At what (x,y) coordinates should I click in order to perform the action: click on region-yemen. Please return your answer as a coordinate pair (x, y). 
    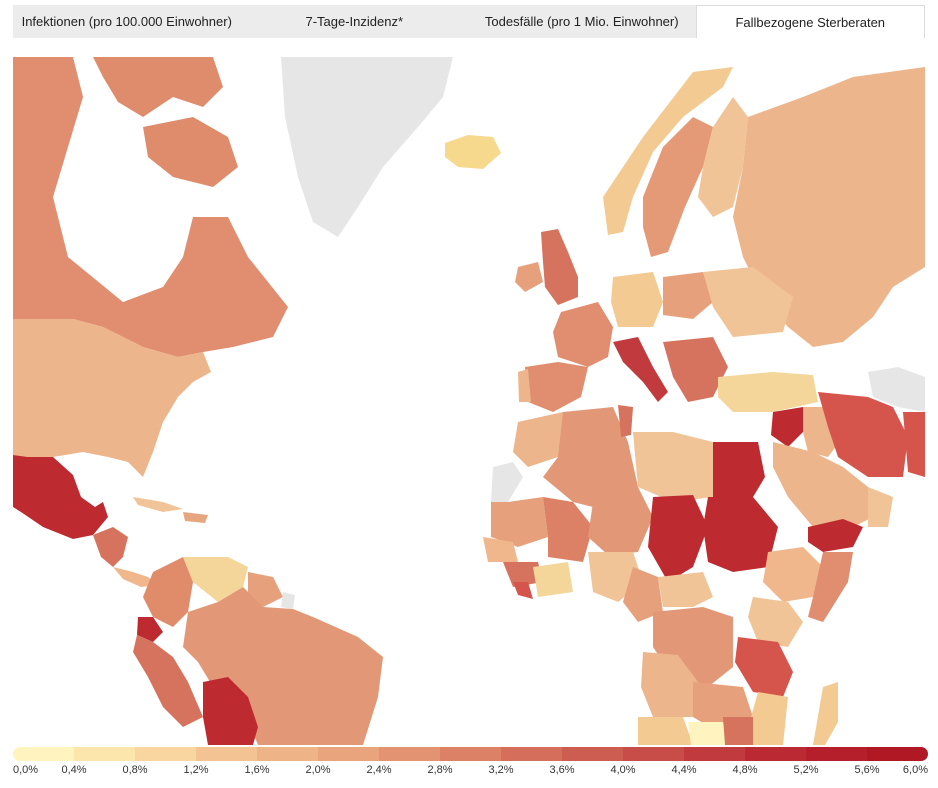
    Looking at the image, I should click on (835, 535).